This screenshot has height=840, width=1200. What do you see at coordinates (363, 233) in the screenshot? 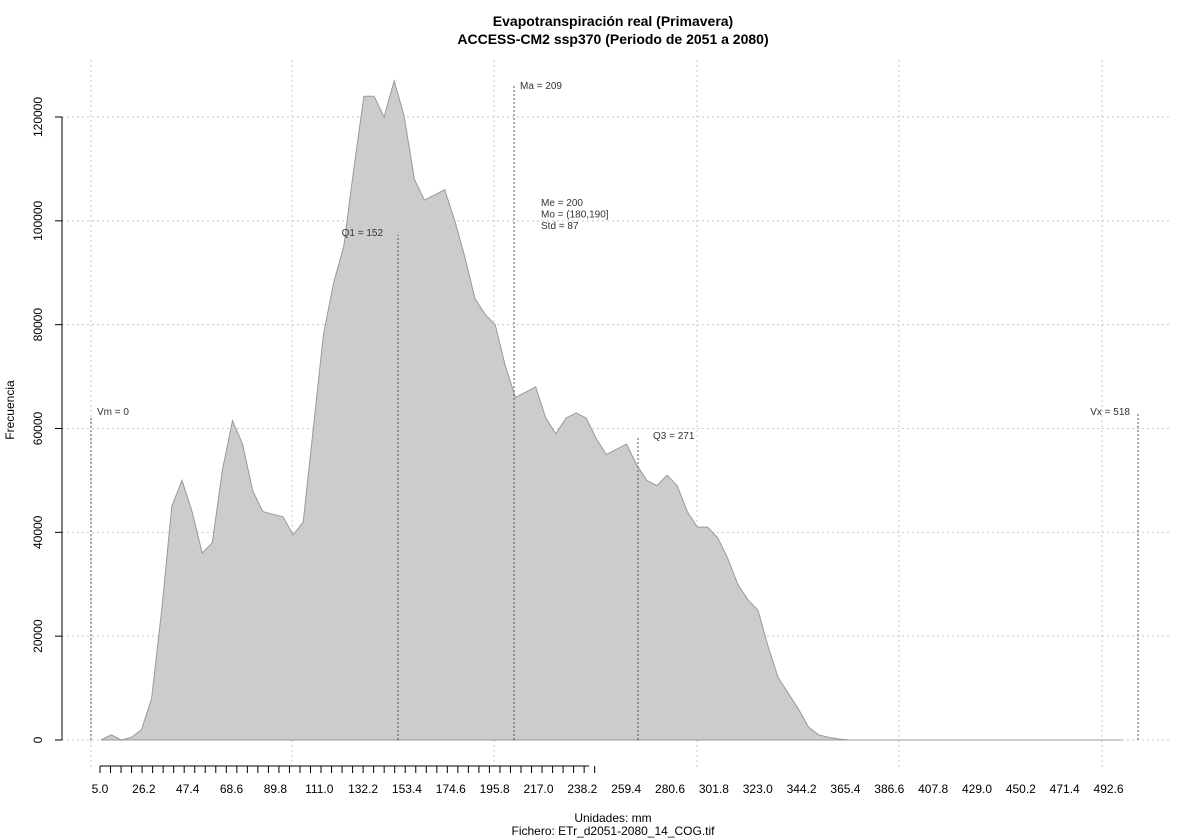
I see `marker-label: Q1 = 152` at bounding box center [363, 233].